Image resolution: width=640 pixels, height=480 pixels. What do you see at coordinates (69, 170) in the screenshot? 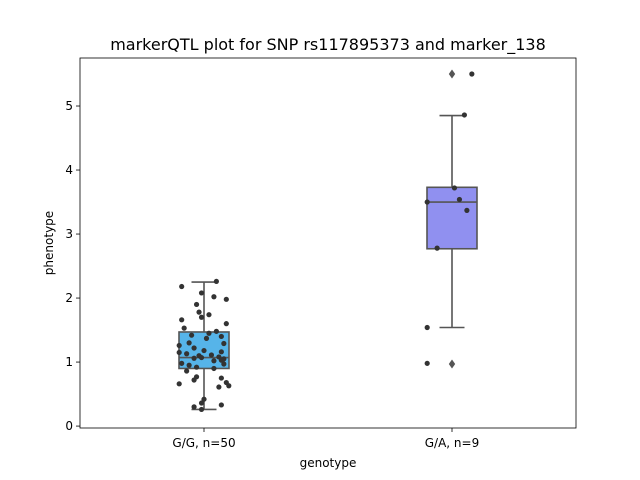
I see `y-tick-label: 4` at bounding box center [69, 170].